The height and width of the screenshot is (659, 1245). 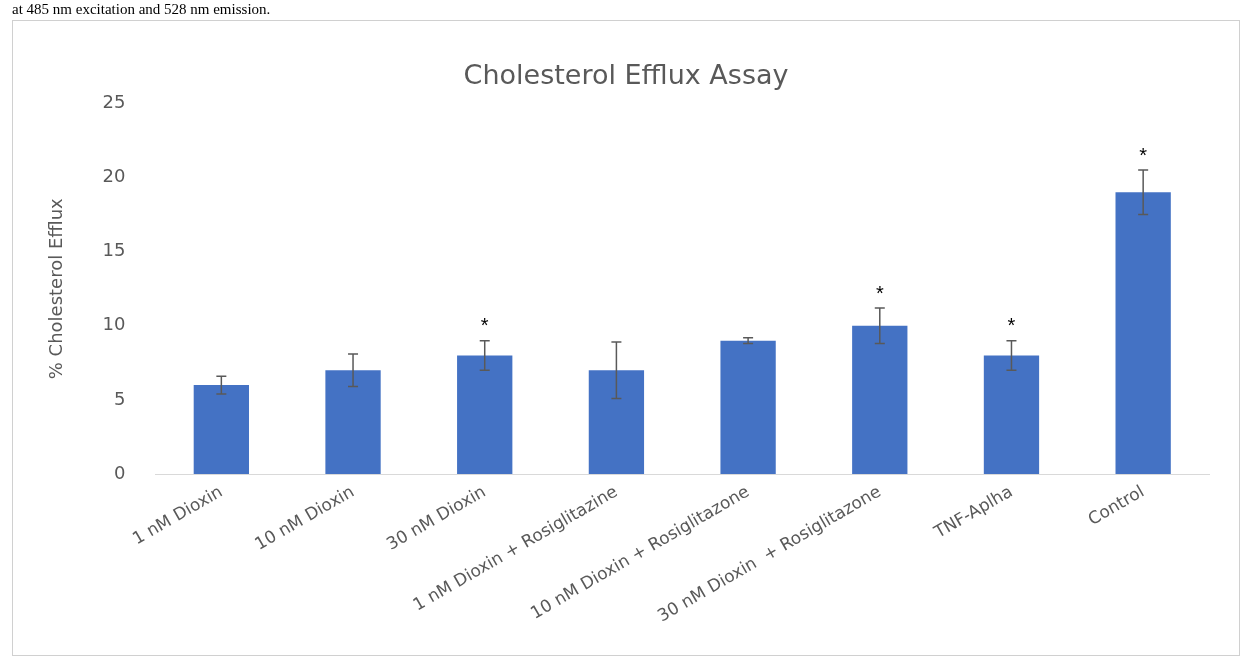 What do you see at coordinates (626, 75) in the screenshot?
I see `chart-title: Cholesterol Efflux Assay` at bounding box center [626, 75].